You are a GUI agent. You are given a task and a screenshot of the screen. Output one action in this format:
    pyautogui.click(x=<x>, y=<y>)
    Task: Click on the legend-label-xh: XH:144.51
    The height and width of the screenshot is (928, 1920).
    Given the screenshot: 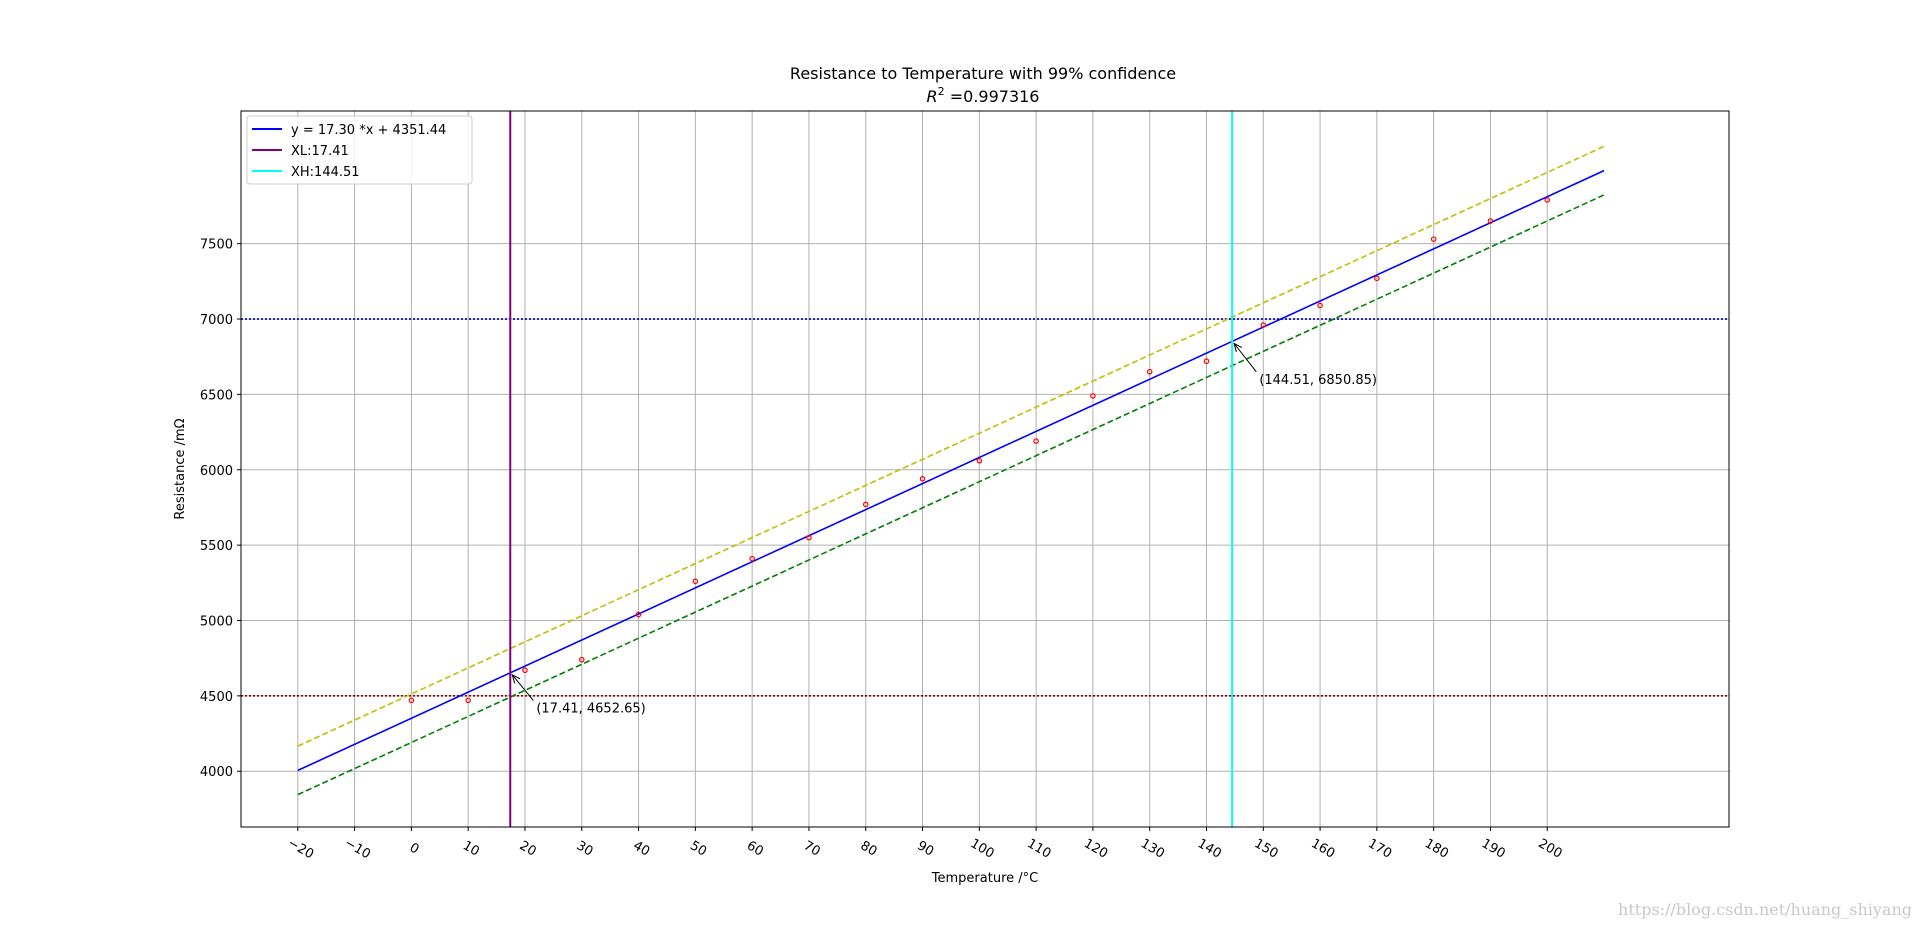 What is the action you would take?
    pyautogui.click(x=325, y=172)
    